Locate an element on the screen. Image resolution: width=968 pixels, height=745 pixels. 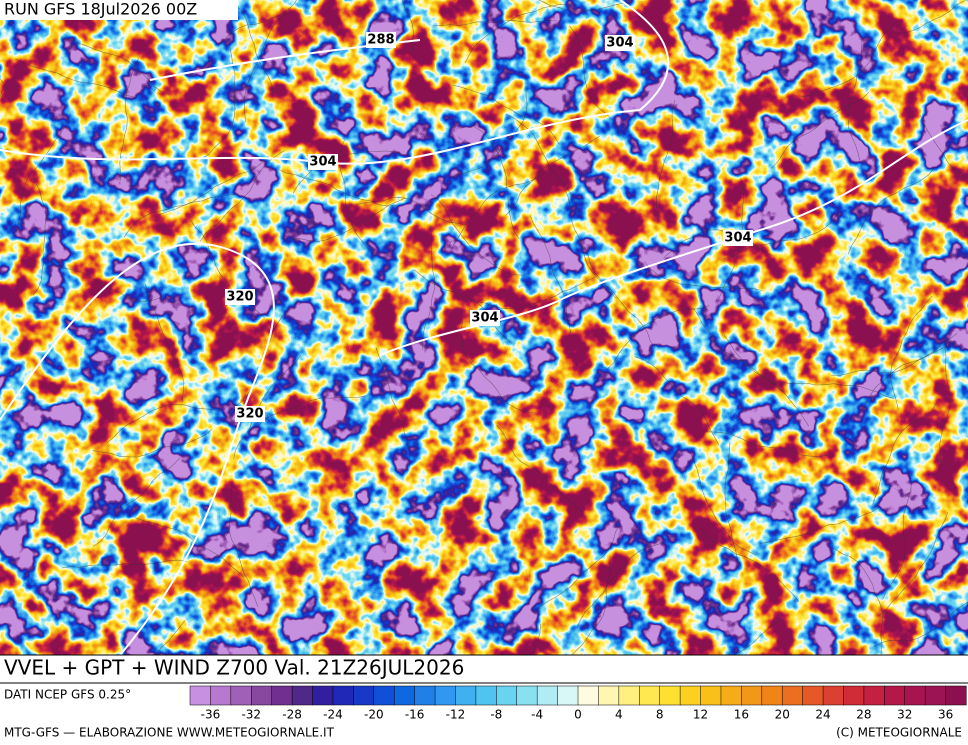
colorbar-tick-label: 28 is located at coordinates (863, 715).